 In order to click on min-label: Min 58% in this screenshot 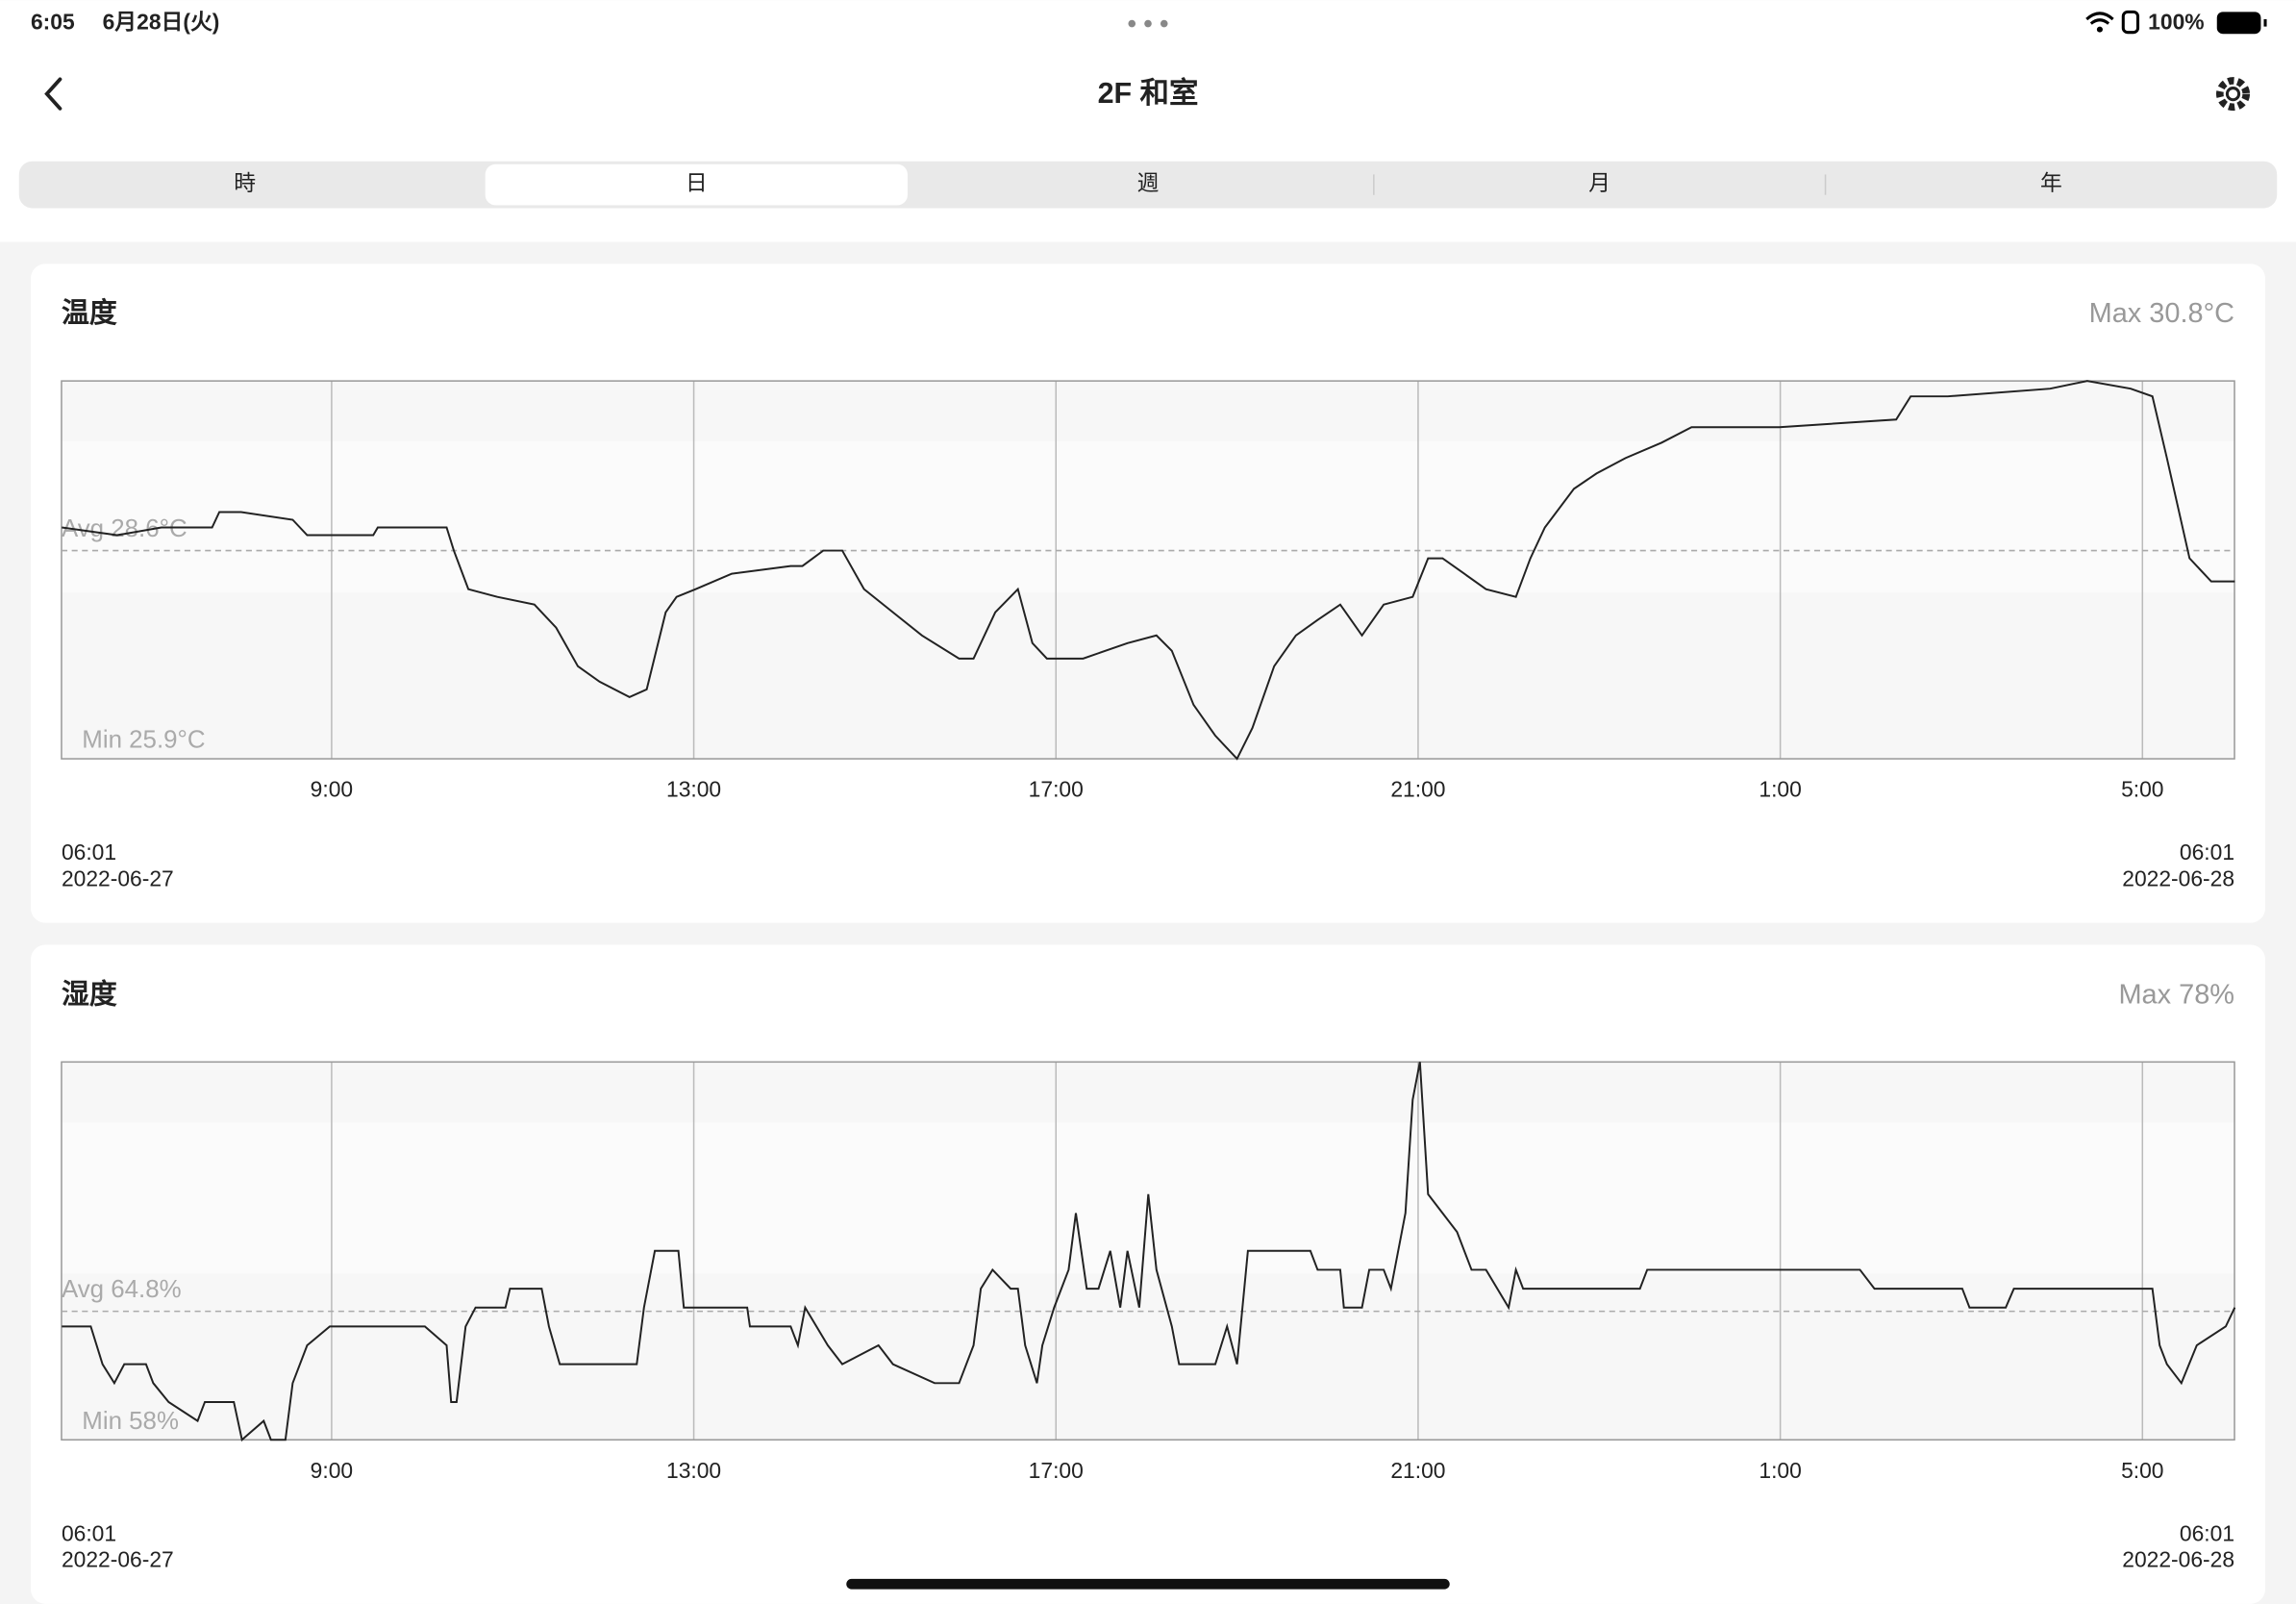, I will do `click(130, 1421)`.